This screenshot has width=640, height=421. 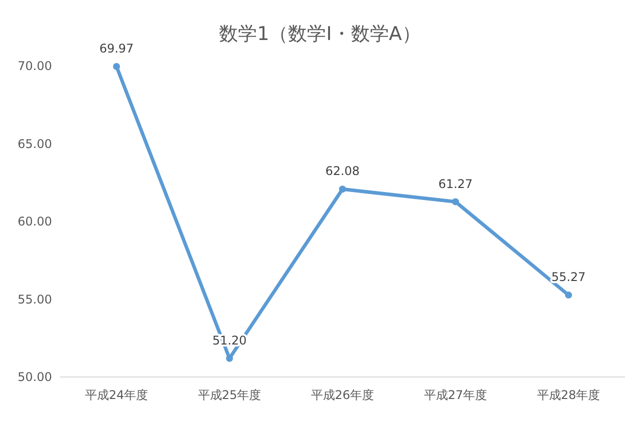 I want to click on x-tick-label: 平成26年度, so click(x=342, y=395).